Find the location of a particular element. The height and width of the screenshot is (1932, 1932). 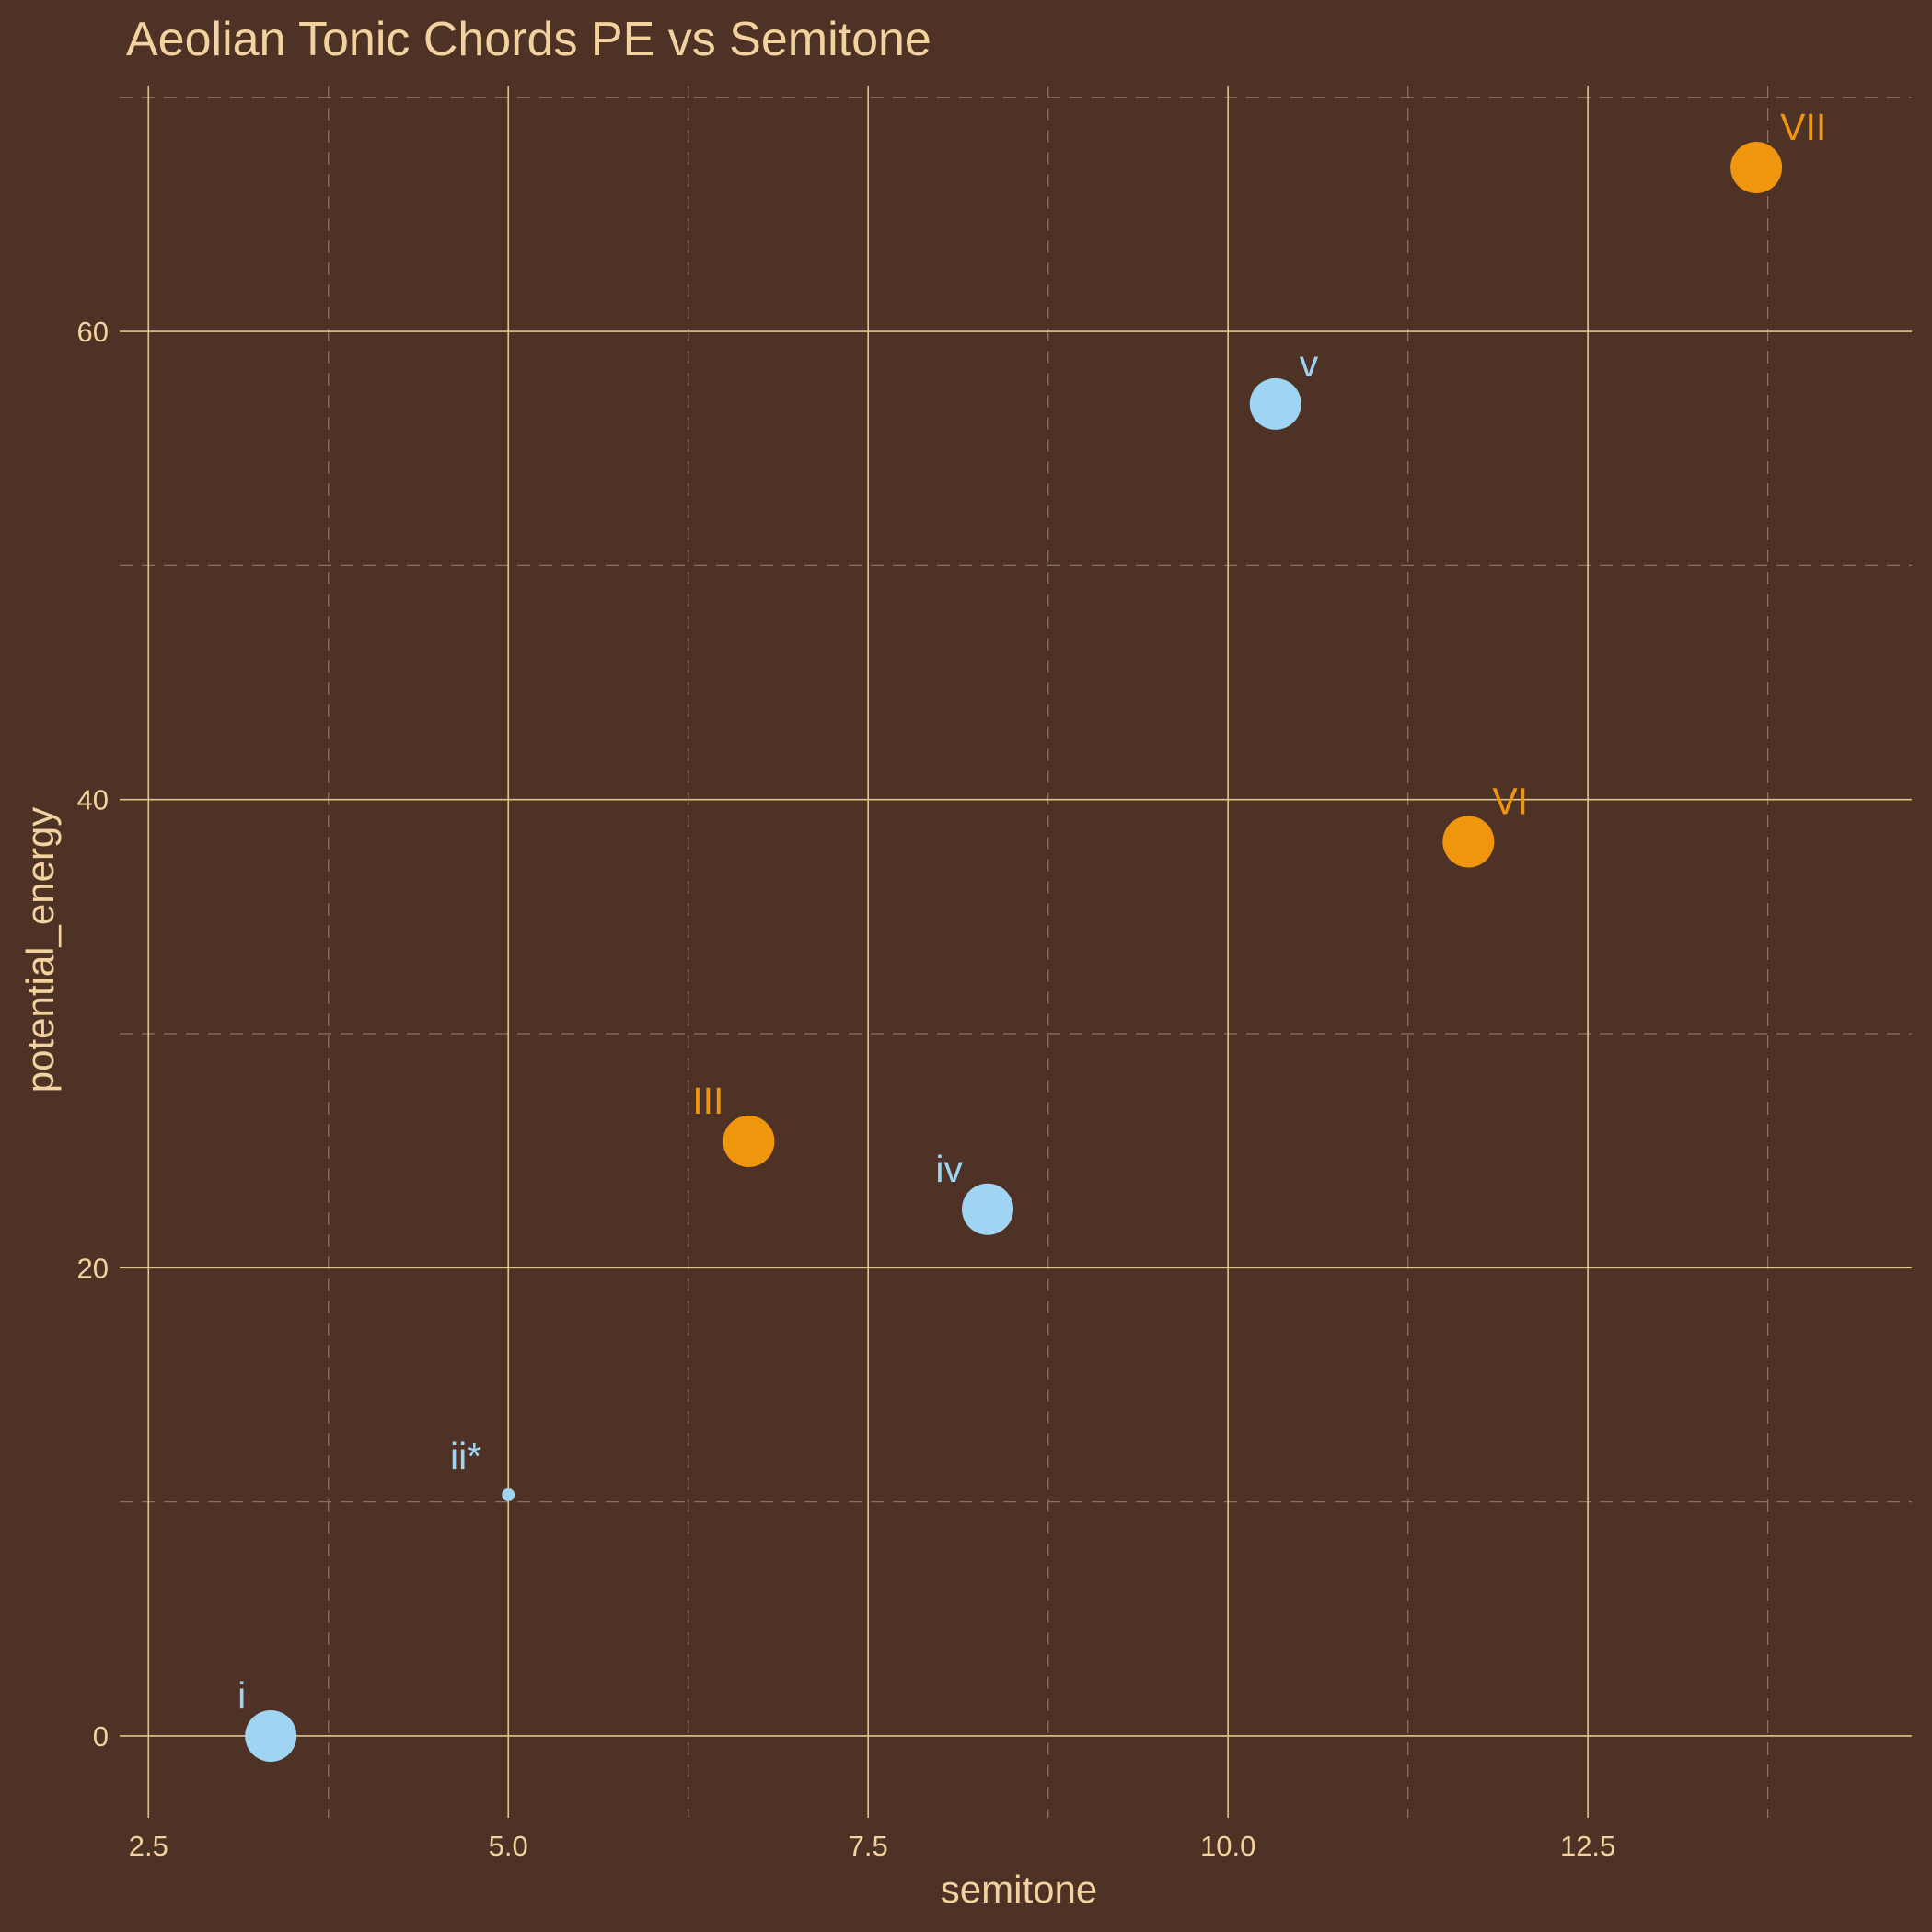

point-label-vii: VII is located at coordinates (1803, 127).